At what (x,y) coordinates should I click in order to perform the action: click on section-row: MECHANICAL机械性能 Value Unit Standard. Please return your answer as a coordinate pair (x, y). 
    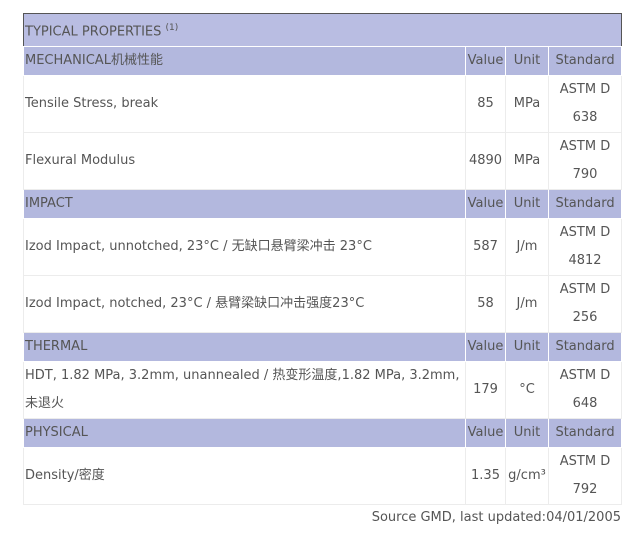
    Looking at the image, I should click on (323, 61).